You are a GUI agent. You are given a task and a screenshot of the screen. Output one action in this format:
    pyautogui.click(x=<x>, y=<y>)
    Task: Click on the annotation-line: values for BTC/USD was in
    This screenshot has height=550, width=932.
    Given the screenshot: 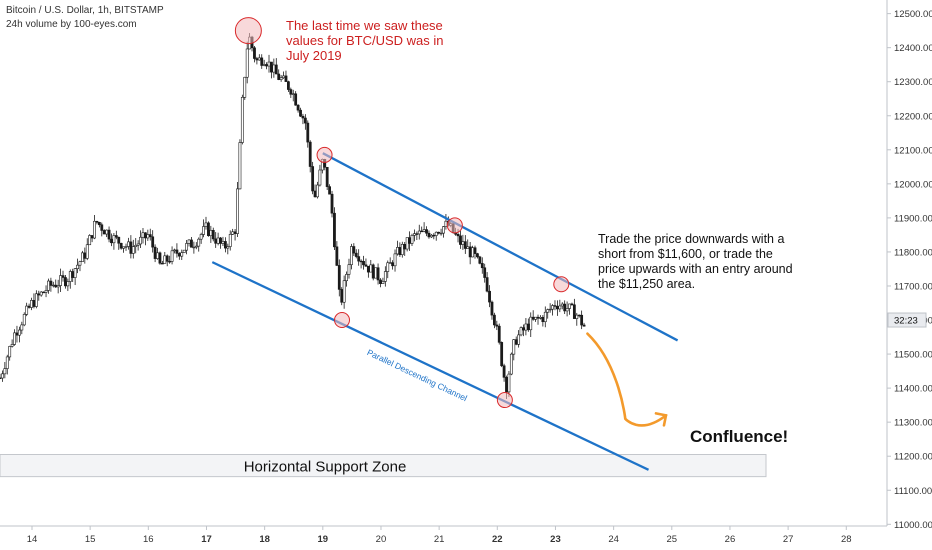 What is the action you would take?
    pyautogui.click(x=365, y=40)
    